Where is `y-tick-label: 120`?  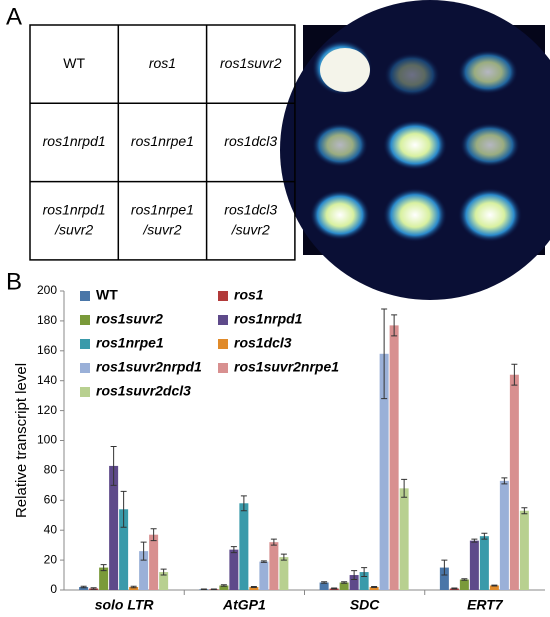 y-tick-label: 120 is located at coordinates (47, 410).